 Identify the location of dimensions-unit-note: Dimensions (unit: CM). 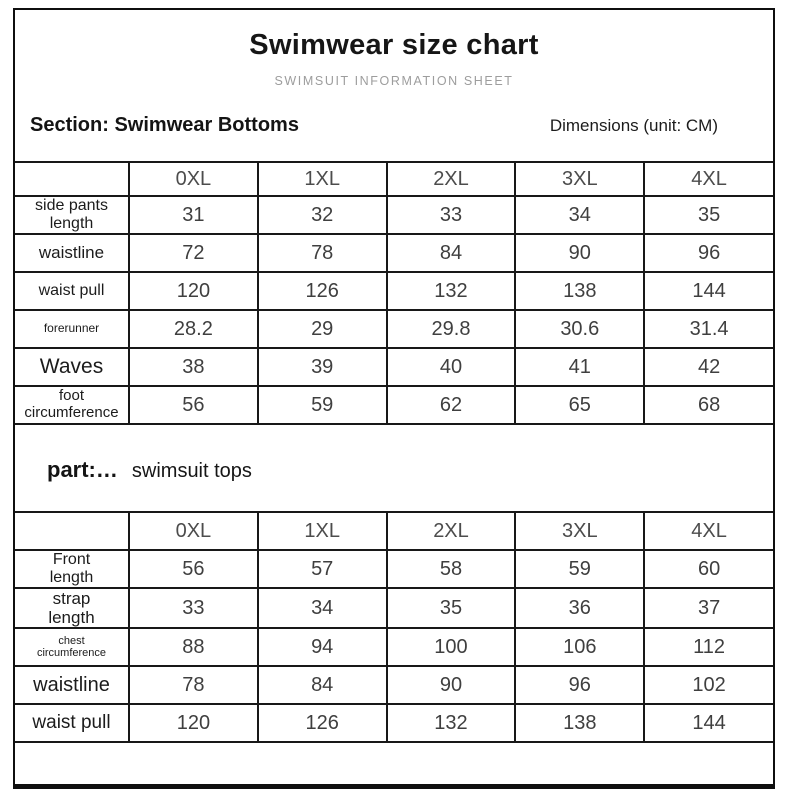
(633, 125).